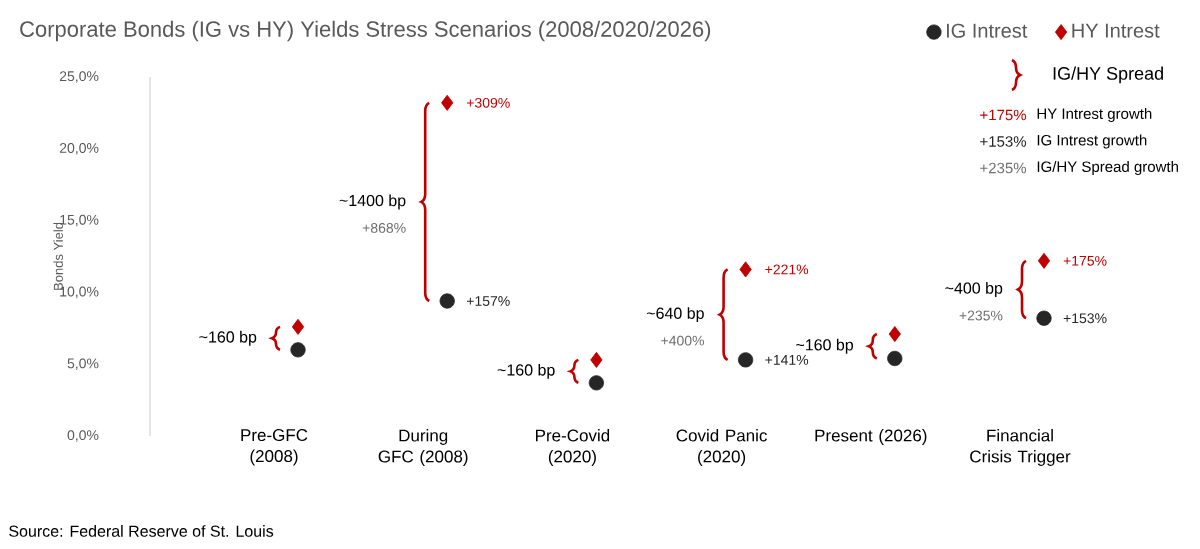  I want to click on annotation: ~1400 bp, so click(372, 202).